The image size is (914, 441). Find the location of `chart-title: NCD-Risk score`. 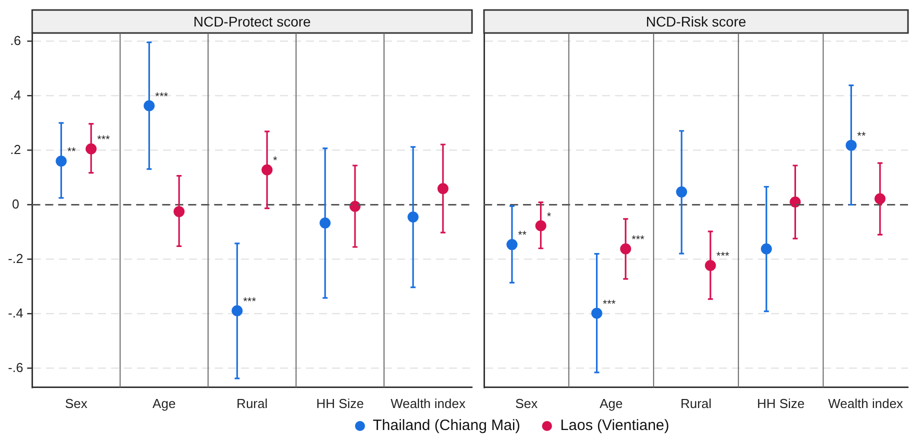

chart-title: NCD-Risk score is located at coordinates (696, 21).